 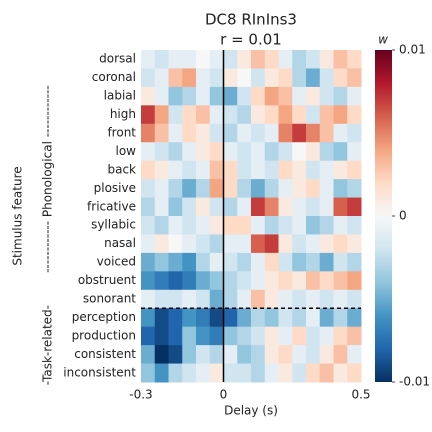 I want to click on y-tick-label: consistent, so click(x=105, y=354).